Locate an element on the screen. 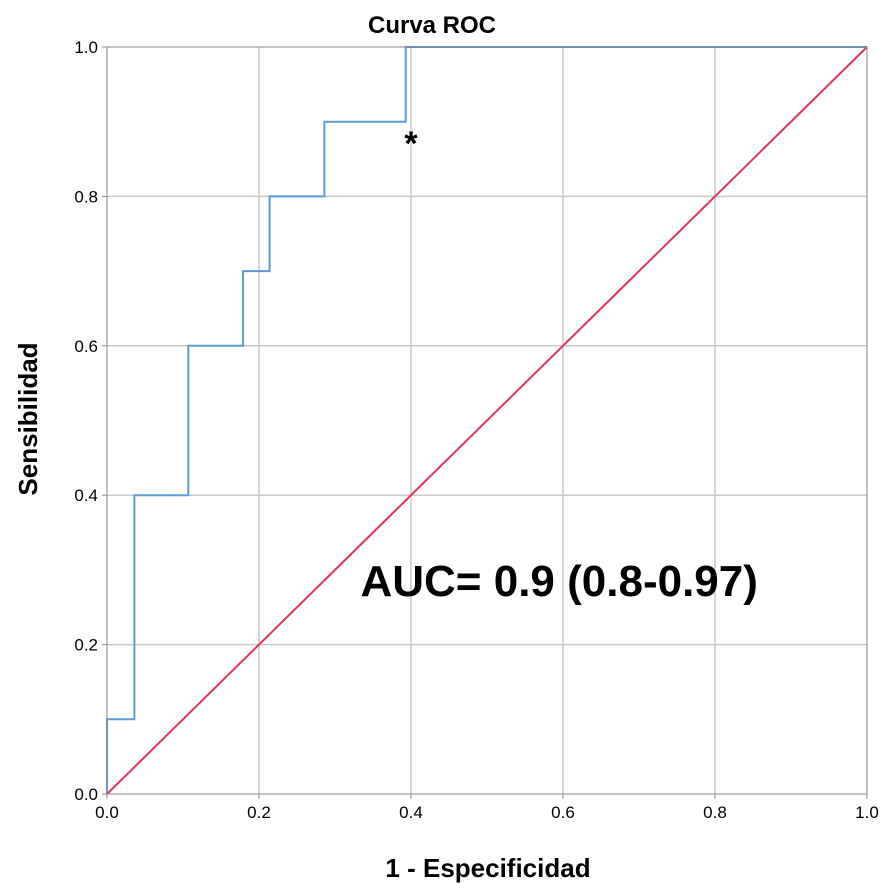 Image resolution: width=886 pixels, height=888 pixels. x-tick-label: 0.2 is located at coordinates (259, 812).